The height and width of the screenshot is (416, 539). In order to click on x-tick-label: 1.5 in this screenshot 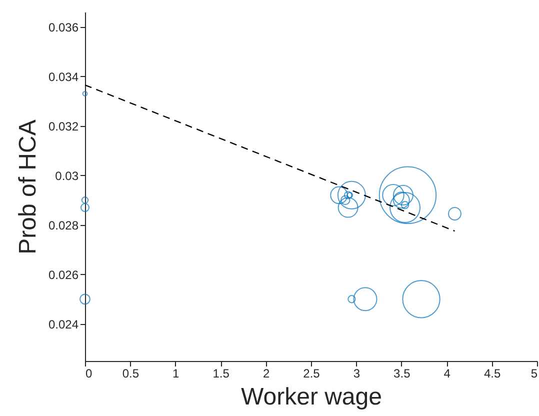, I will do `click(221, 373)`.